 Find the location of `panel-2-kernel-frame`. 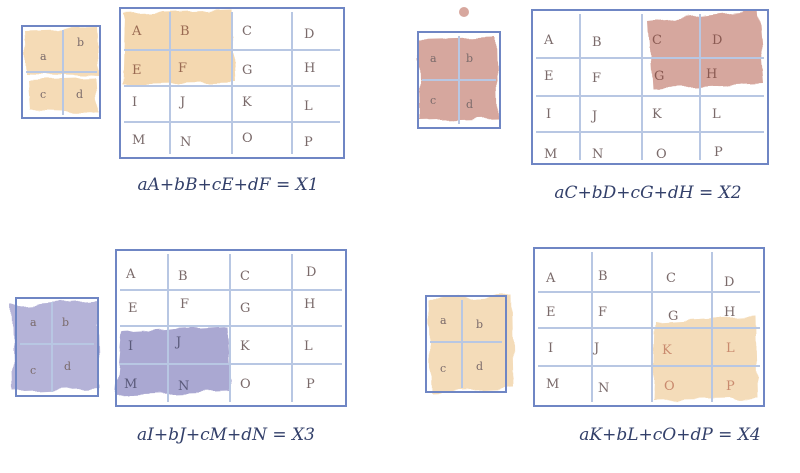

panel-2-kernel-frame is located at coordinates (459, 80).